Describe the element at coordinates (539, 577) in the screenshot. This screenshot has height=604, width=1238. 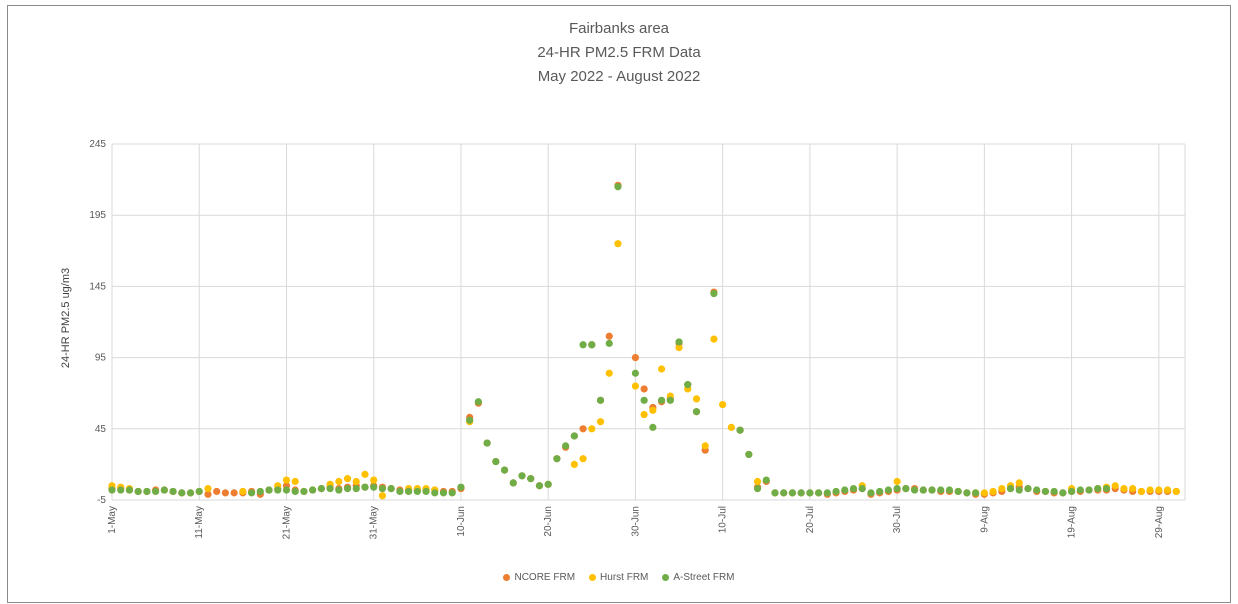
I see `legend-entry: NCORE FRM` at that location.